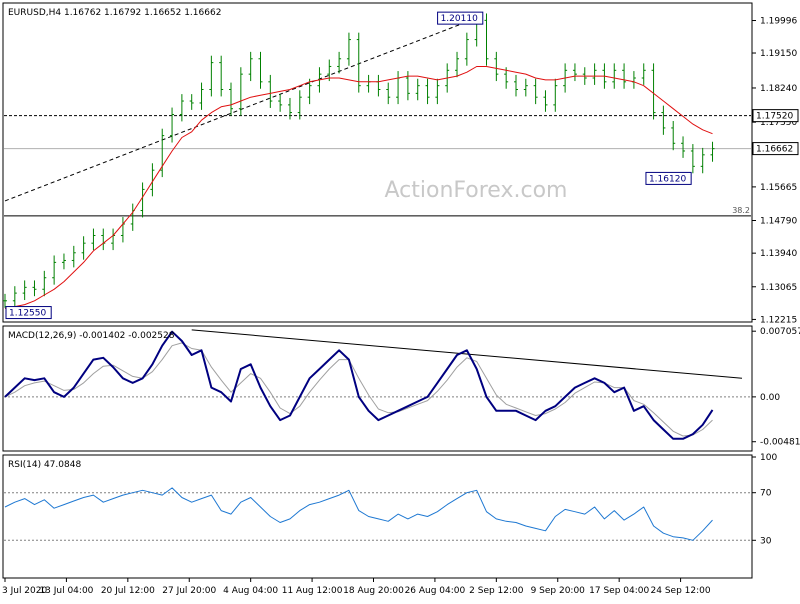 The width and height of the screenshot is (800, 604). I want to click on high-label-box, so click(460, 18).